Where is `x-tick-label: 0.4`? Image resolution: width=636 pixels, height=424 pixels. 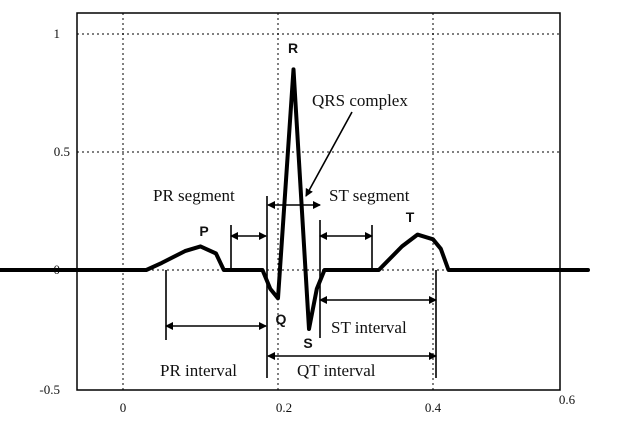 x-tick-label: 0.4 is located at coordinates (433, 407).